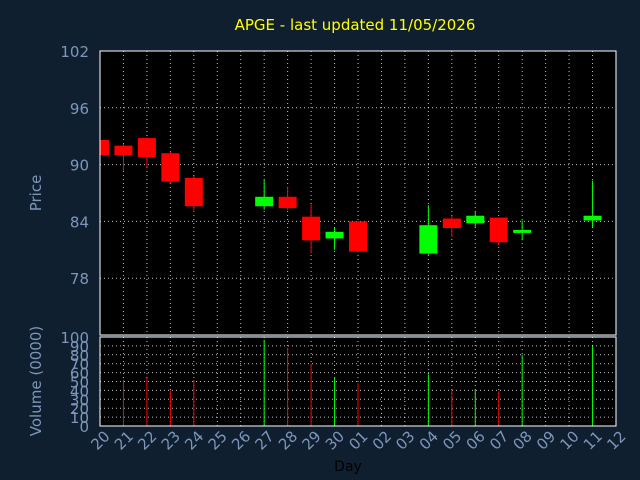  Describe the element at coordinates (79, 109) in the screenshot. I see `price-tick-label: 96` at that location.